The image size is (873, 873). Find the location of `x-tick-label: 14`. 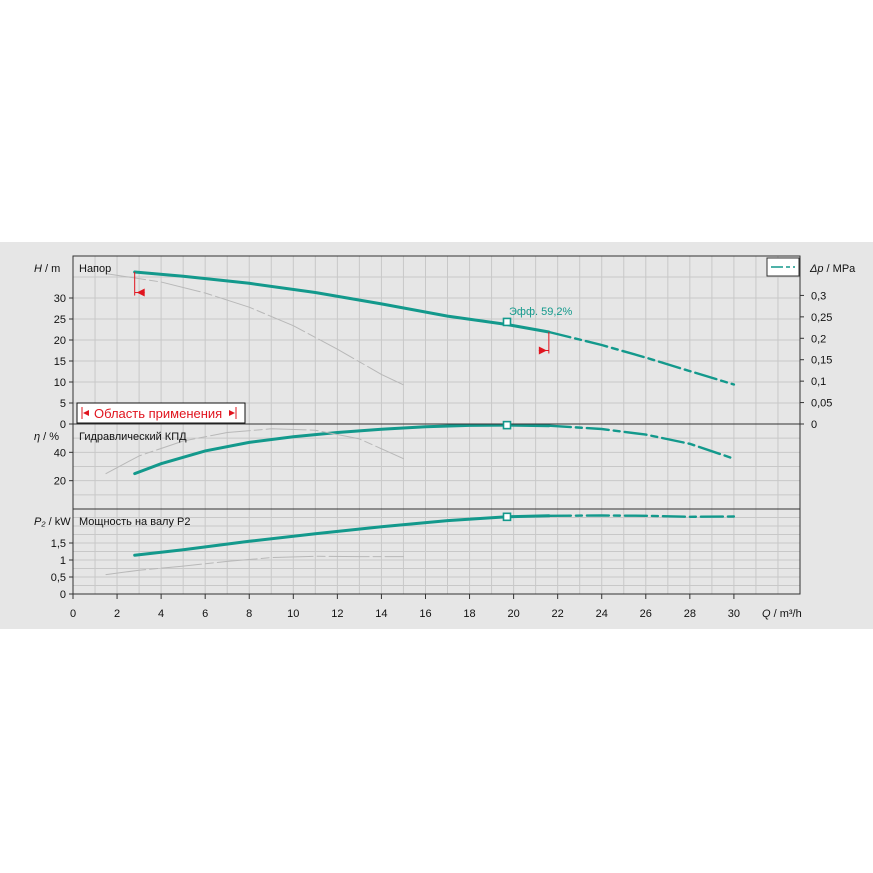

x-tick-label: 14 is located at coordinates (381, 614).